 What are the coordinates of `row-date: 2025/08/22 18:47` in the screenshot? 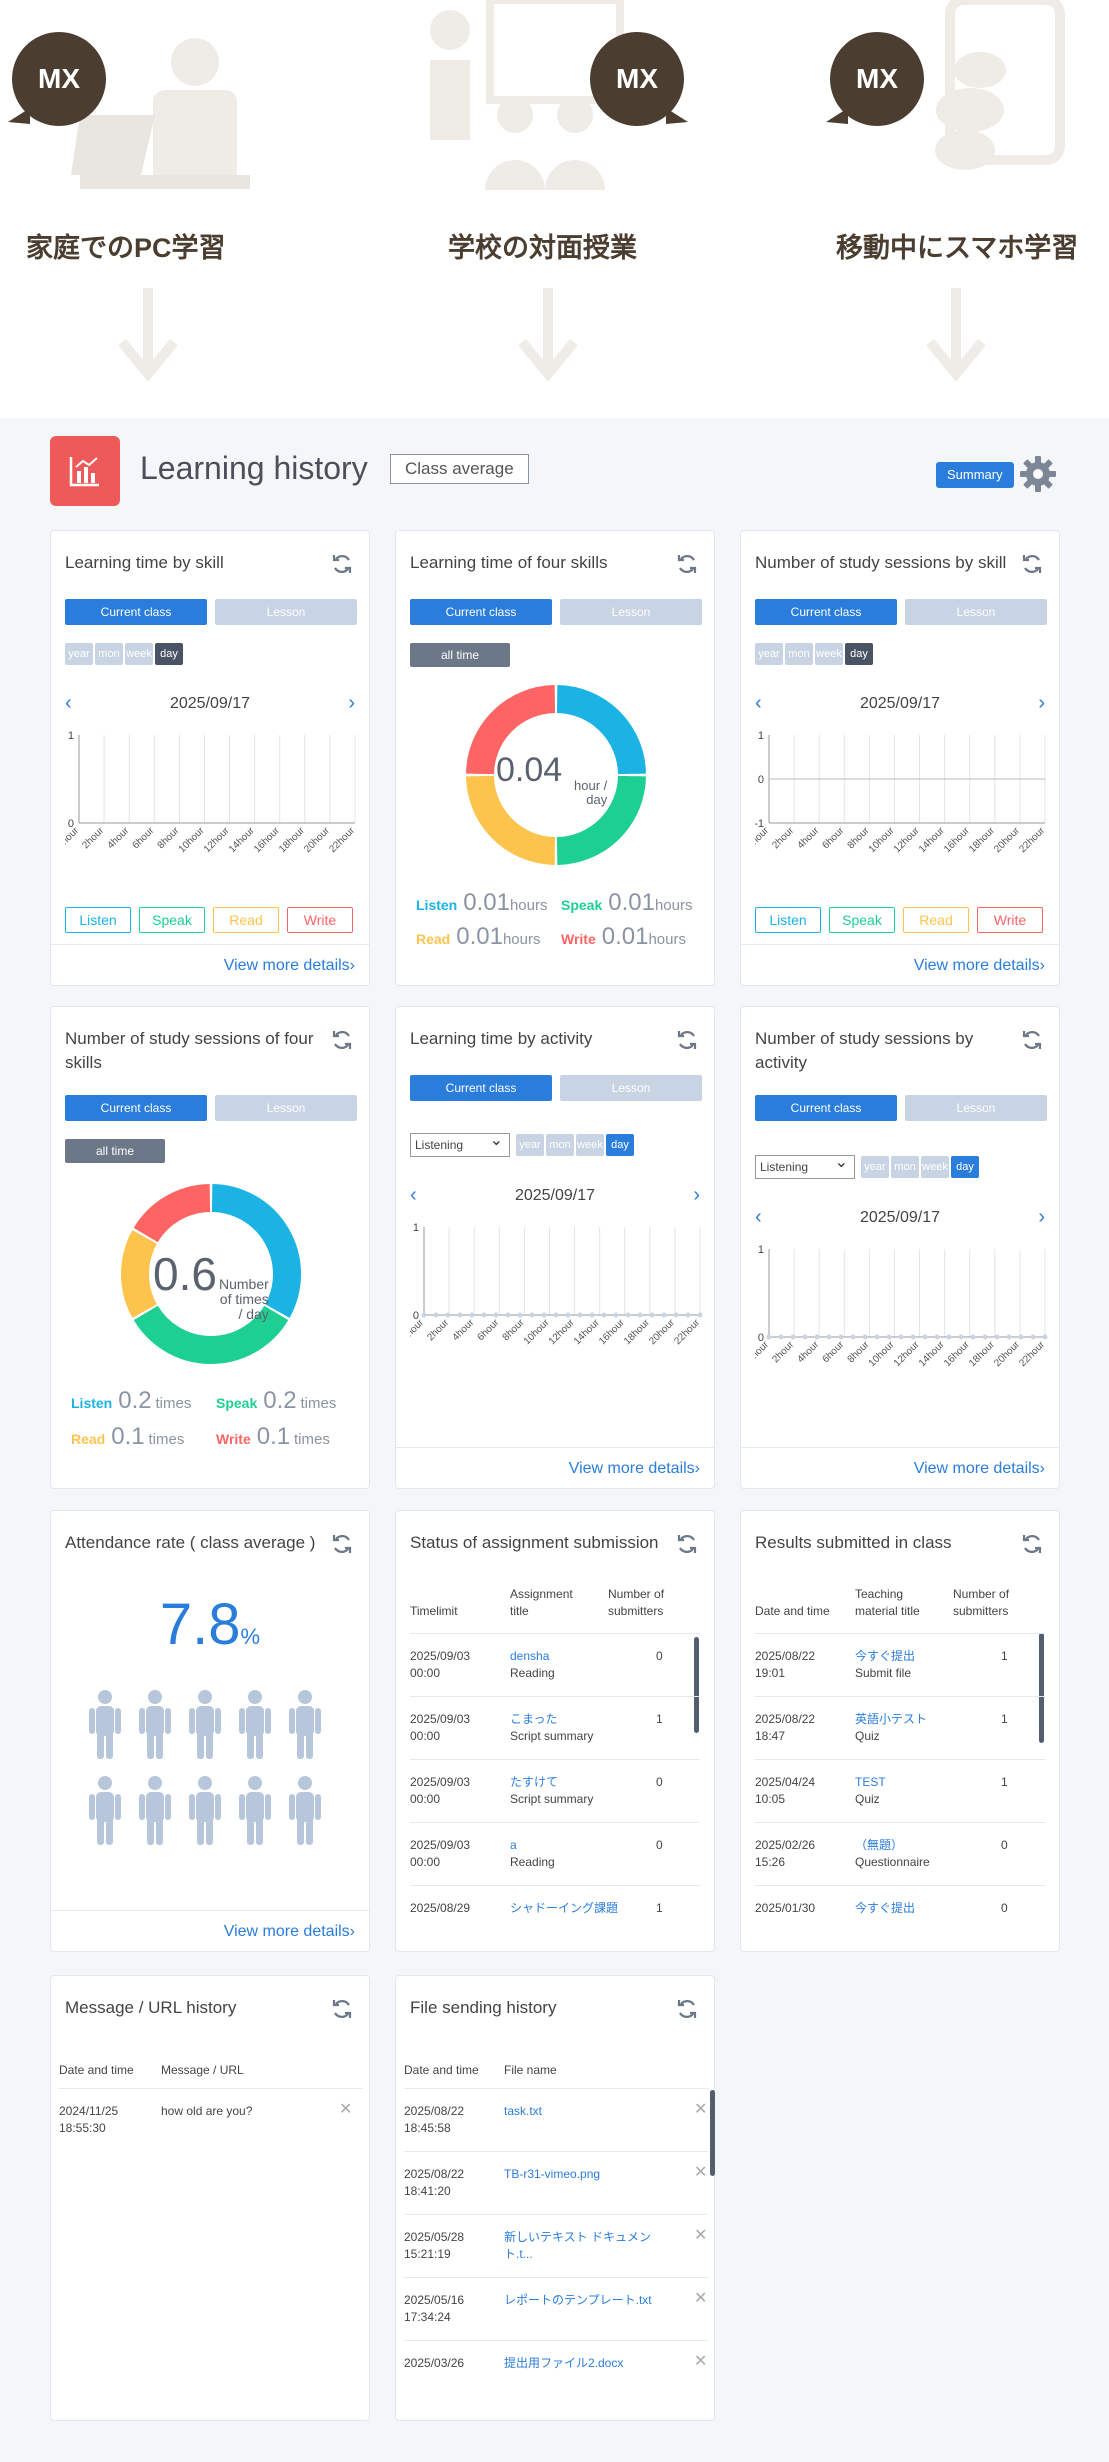 It's located at (785, 1728).